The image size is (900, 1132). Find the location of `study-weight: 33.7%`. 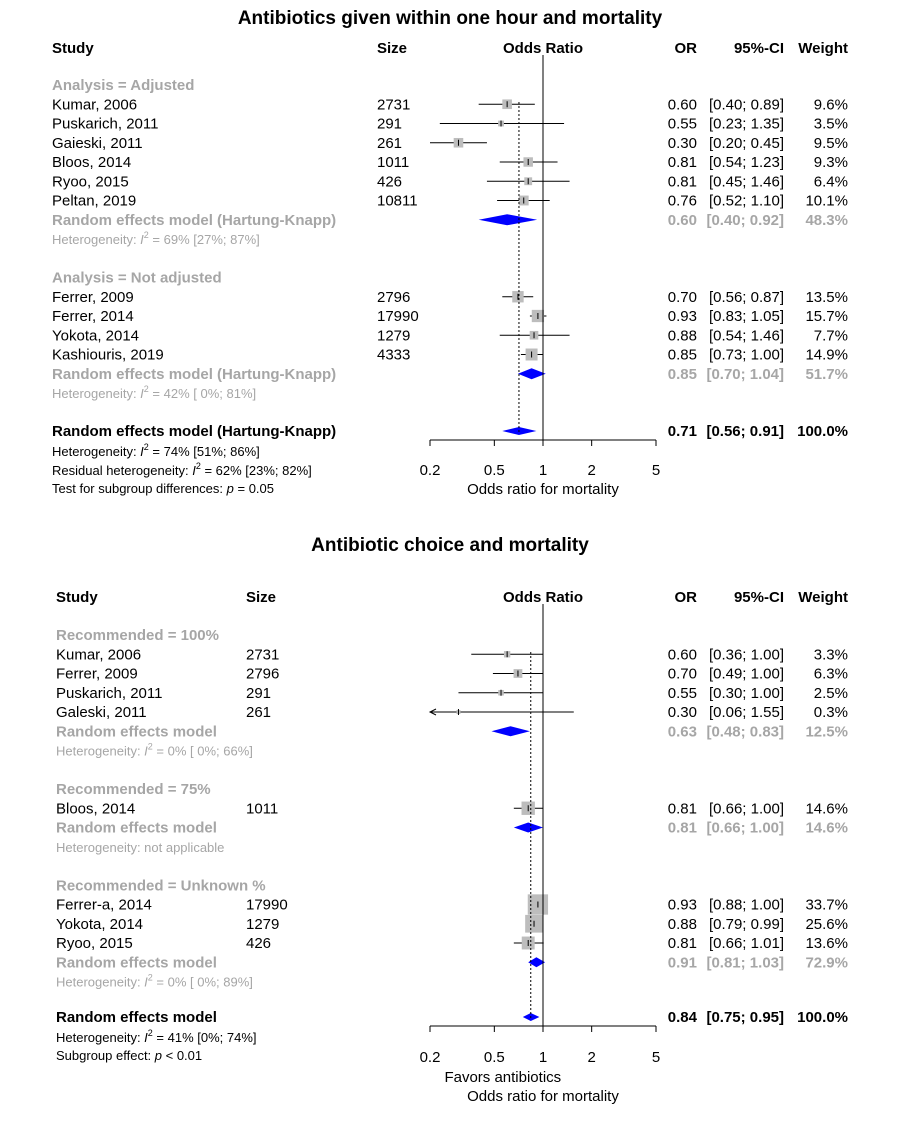

study-weight: 33.7% is located at coordinates (826, 905).